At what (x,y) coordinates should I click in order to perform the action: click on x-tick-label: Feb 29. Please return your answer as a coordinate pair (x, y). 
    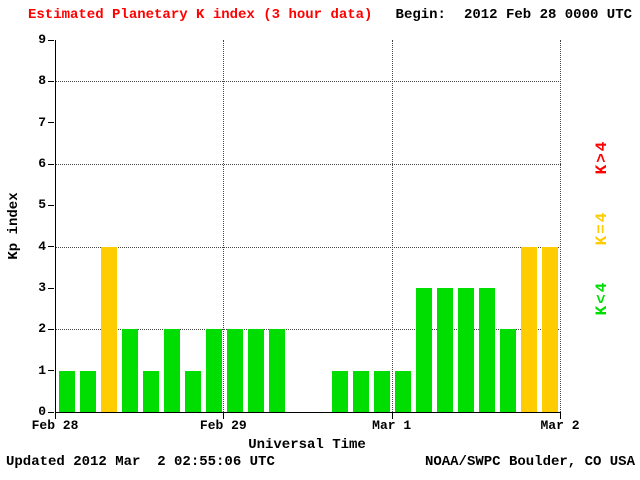
    Looking at the image, I should click on (223, 425).